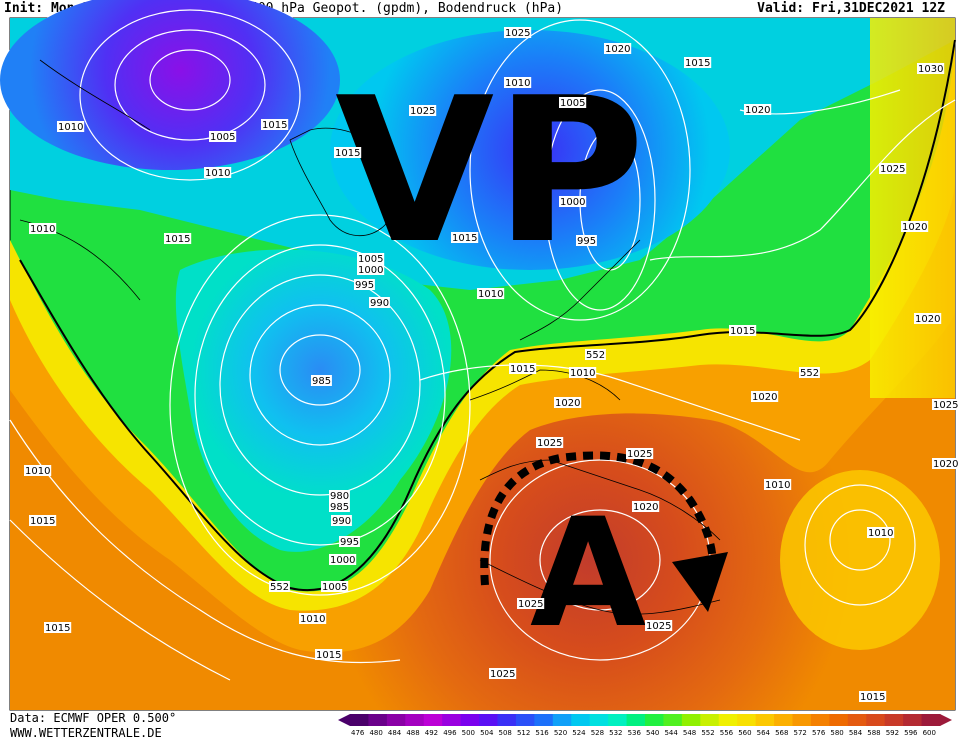 This screenshot has height=741, width=959. What do you see at coordinates (836, 733) in the screenshot?
I see `colorbar-label: 580` at bounding box center [836, 733].